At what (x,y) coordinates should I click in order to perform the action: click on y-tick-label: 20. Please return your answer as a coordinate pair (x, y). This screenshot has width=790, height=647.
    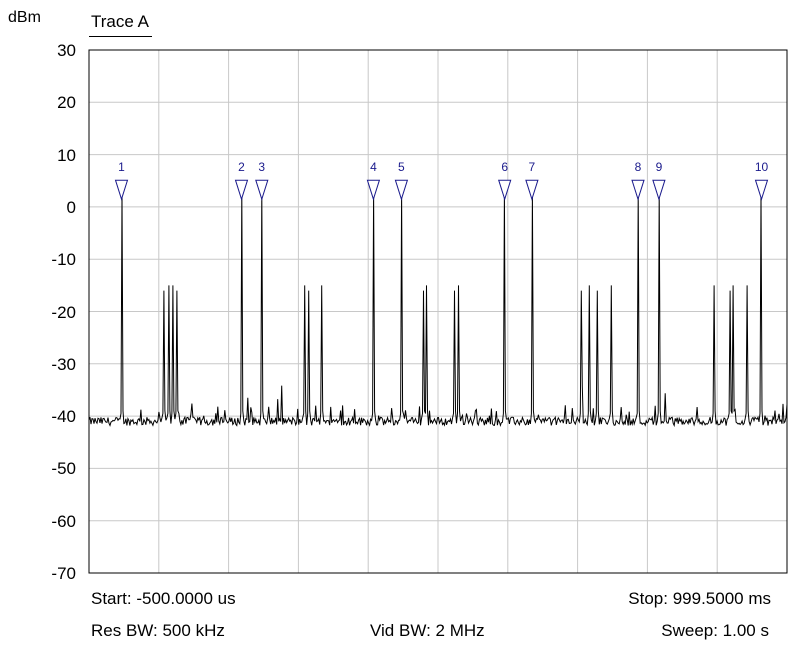
    Looking at the image, I should click on (66, 103).